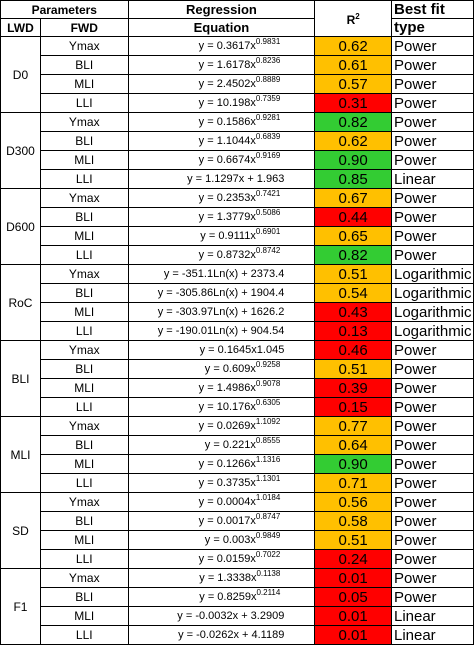  Describe the element at coordinates (221, 540) in the screenshot. I see `equation-cell: y = 0.003x0.9849` at that location.